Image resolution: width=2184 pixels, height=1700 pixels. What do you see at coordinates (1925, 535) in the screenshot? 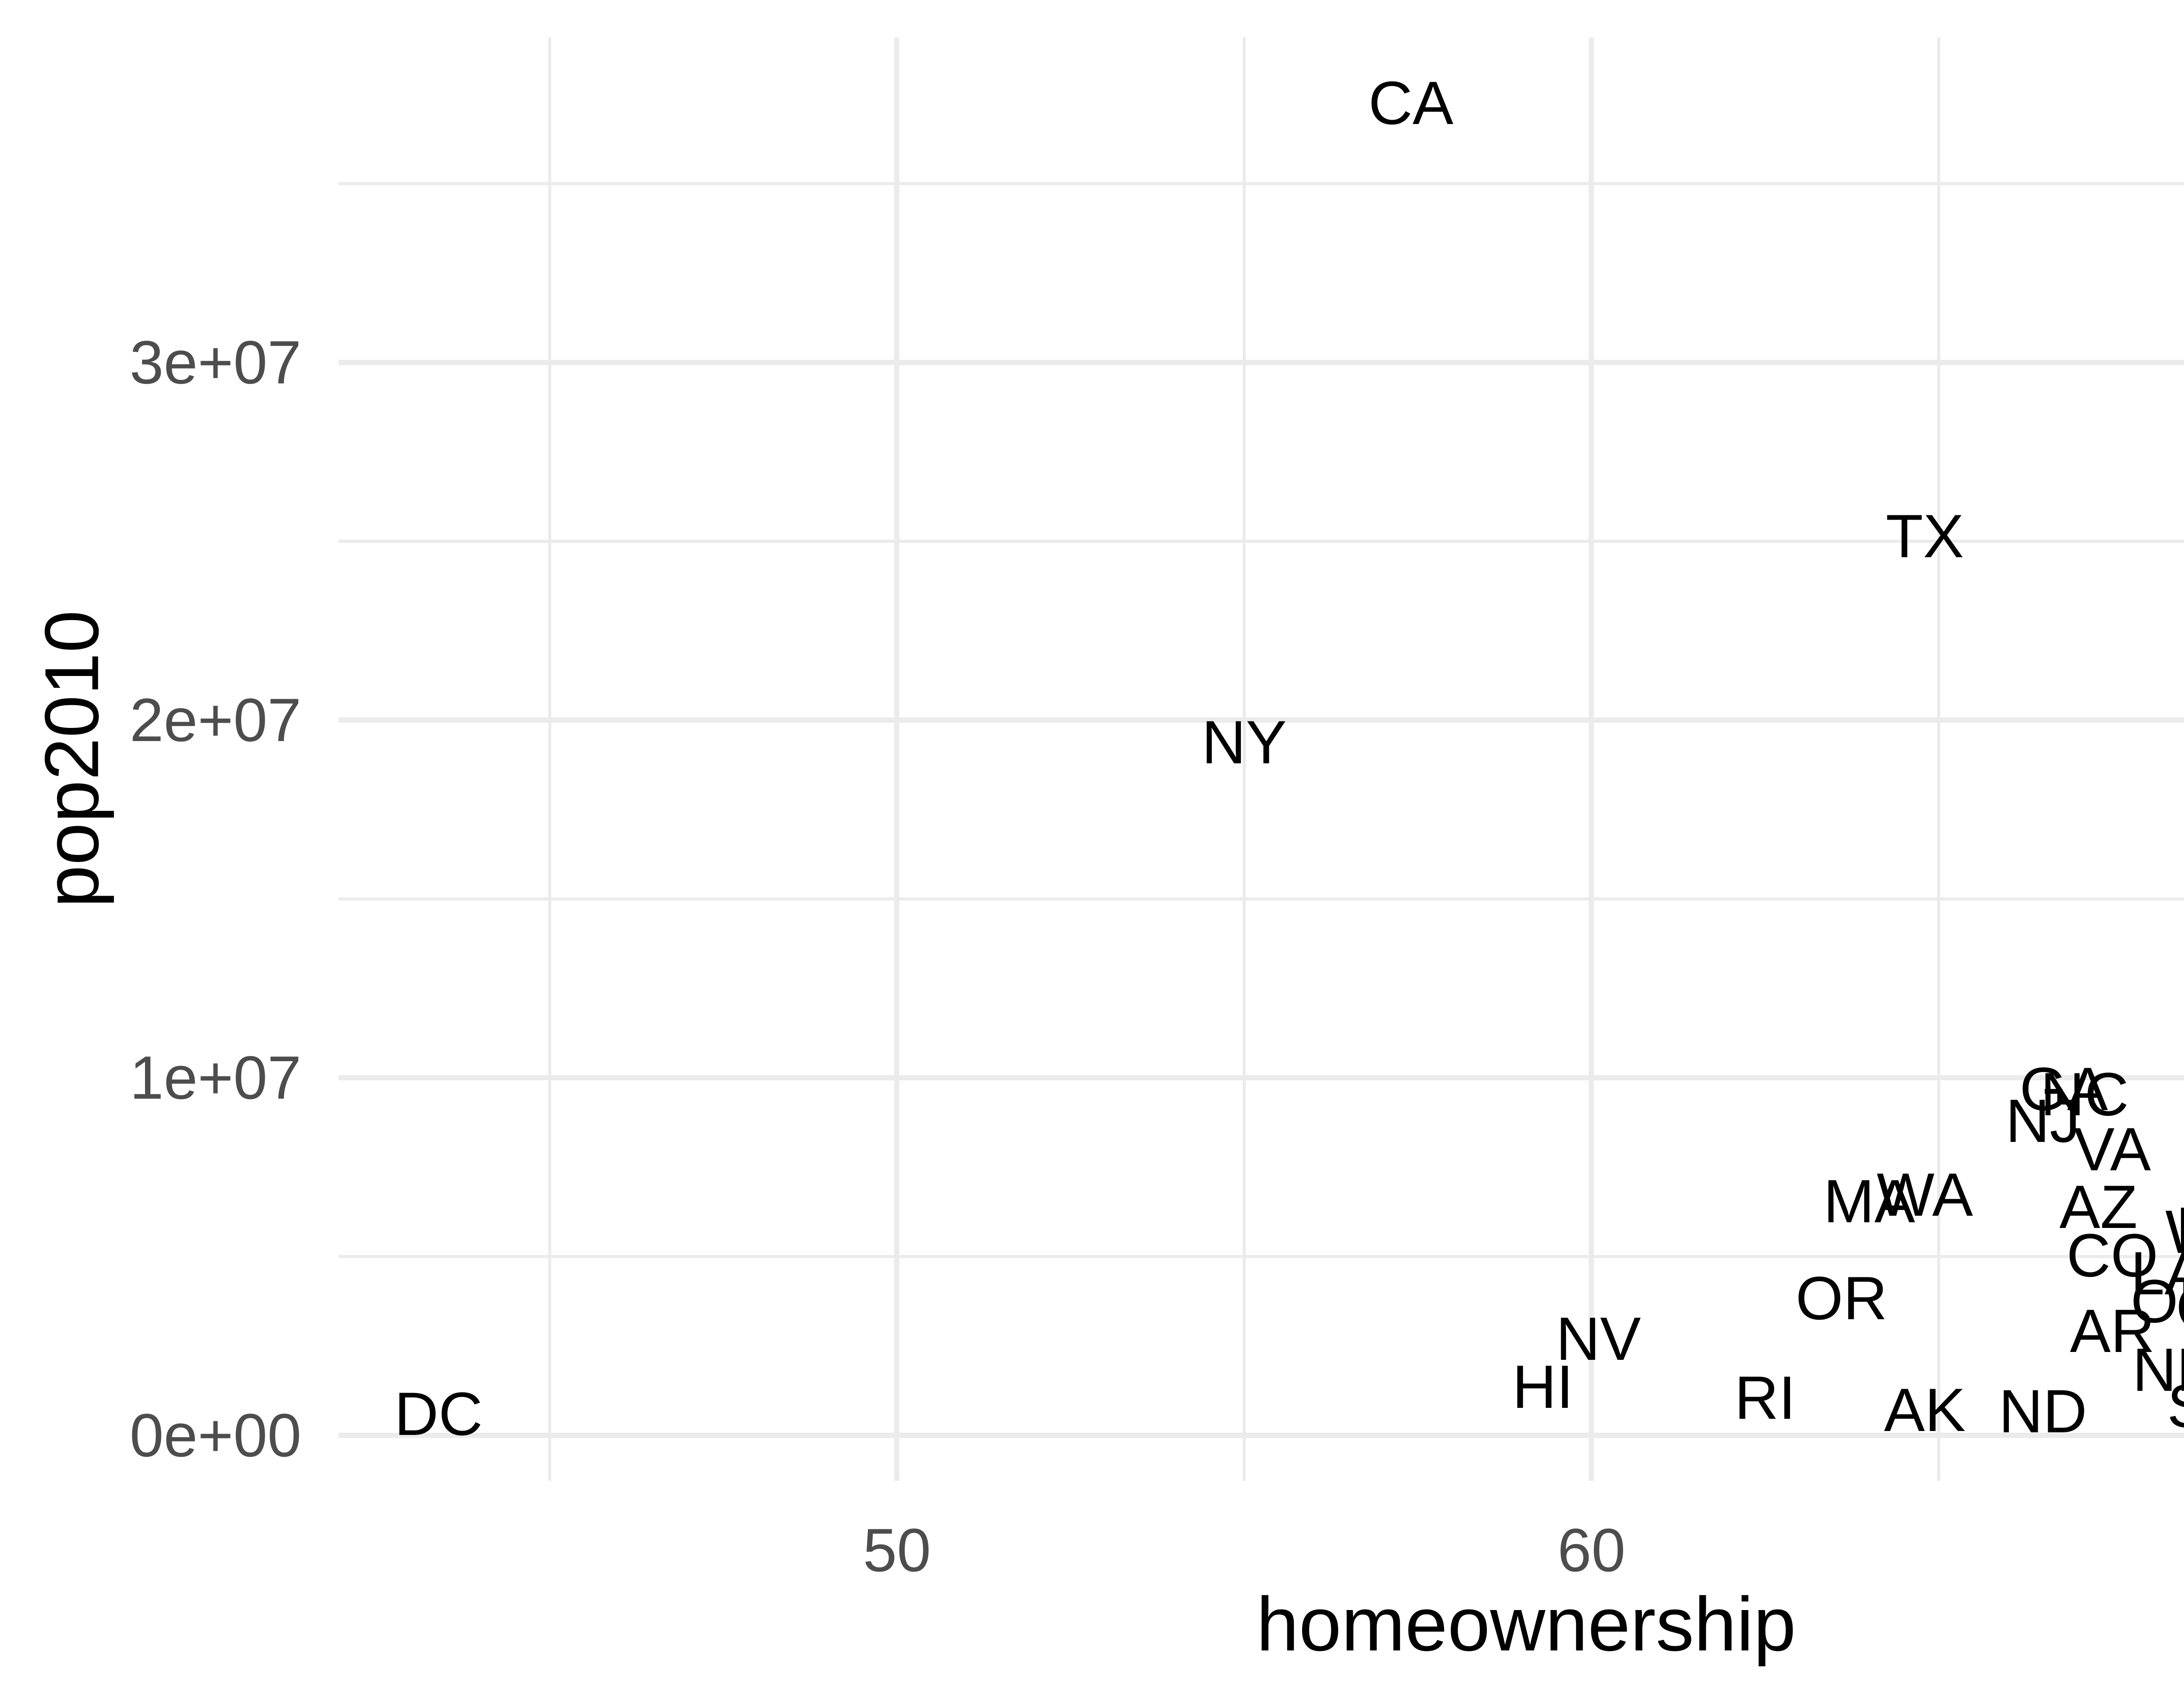
I see `state-label: TX` at bounding box center [1925, 535].